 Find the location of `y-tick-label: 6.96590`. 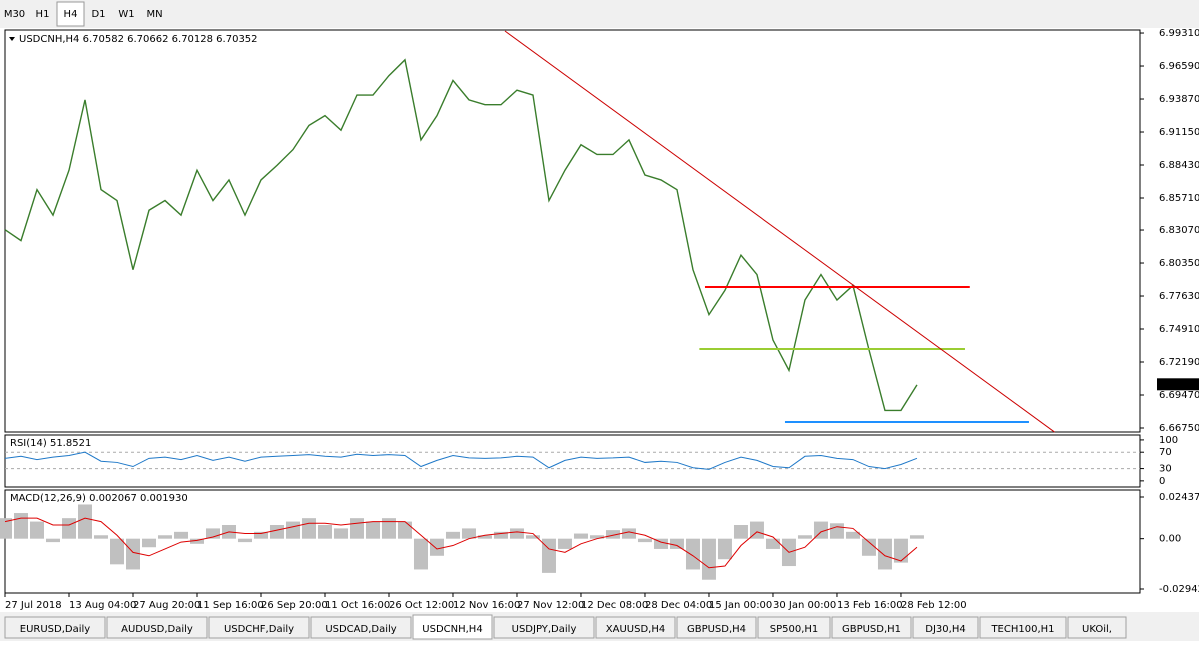

y-tick-label: 6.96590 is located at coordinates (1179, 66).